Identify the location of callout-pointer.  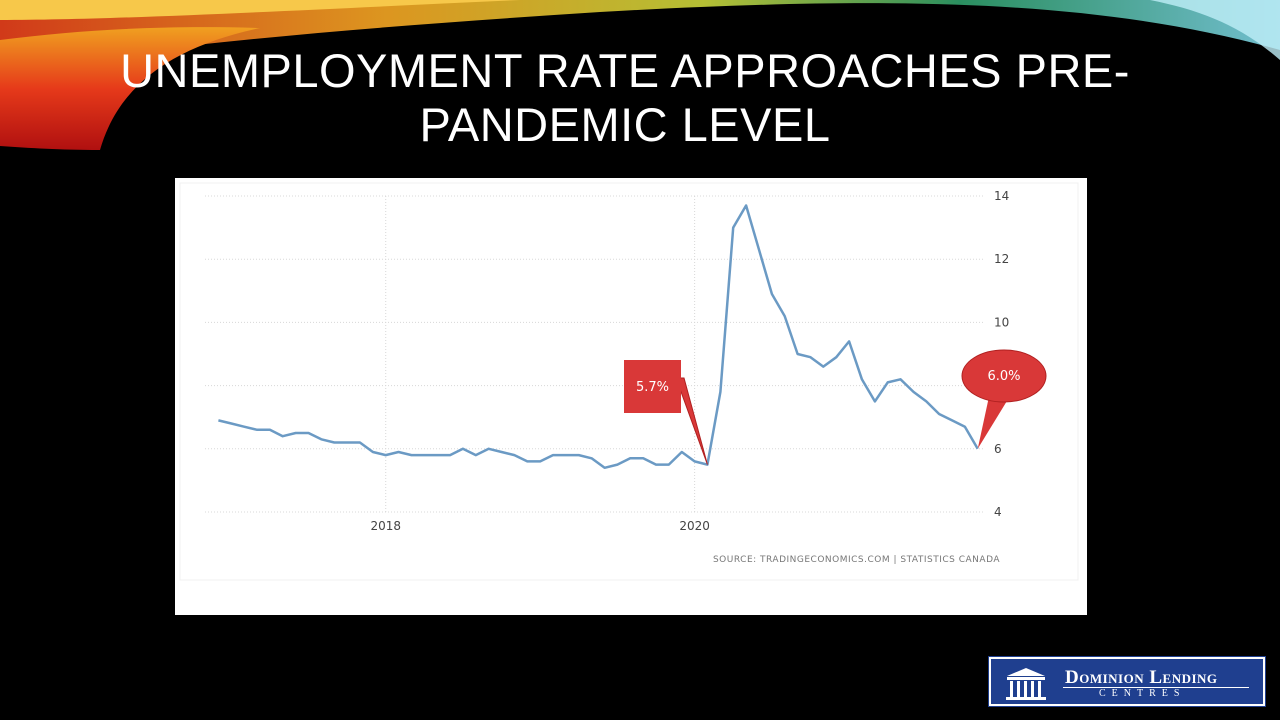
(993, 420).